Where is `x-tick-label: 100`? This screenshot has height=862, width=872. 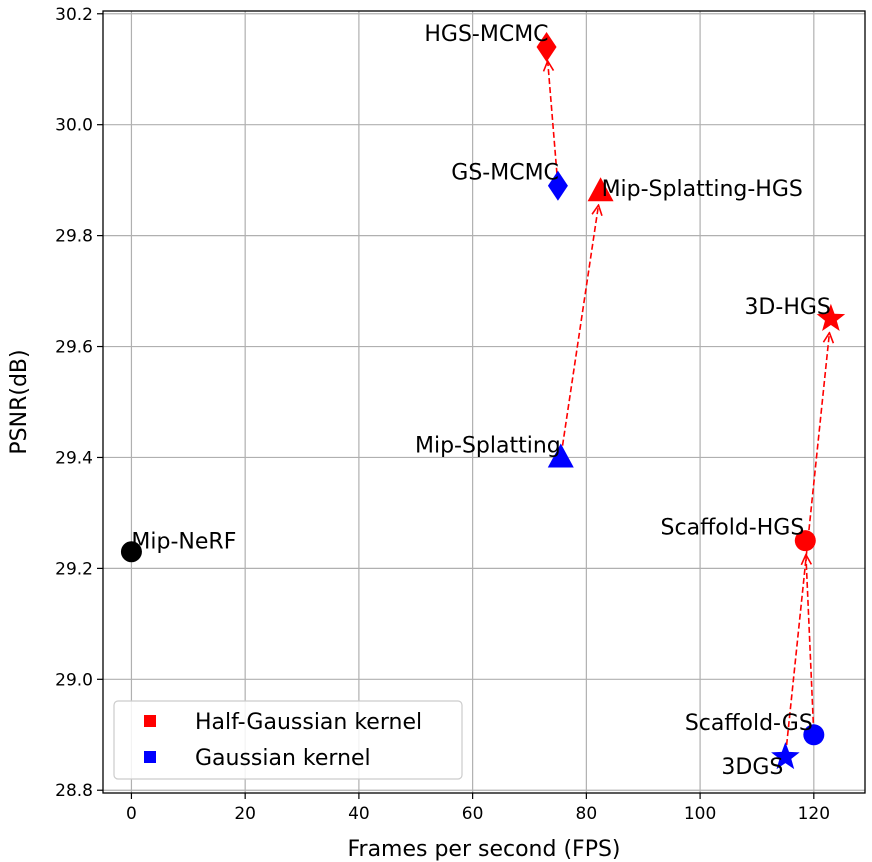
x-tick-label: 100 is located at coordinates (700, 814).